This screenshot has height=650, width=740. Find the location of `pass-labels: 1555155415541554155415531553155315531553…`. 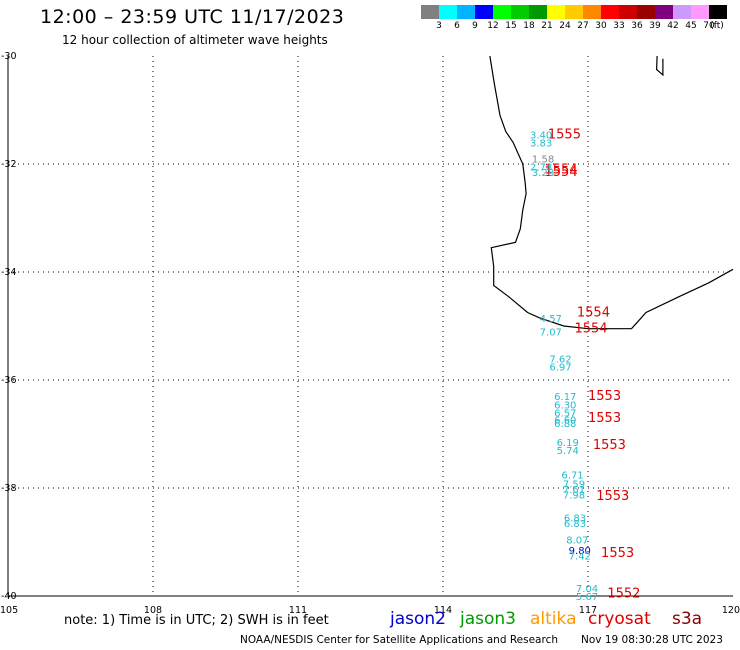

pass-labels: 1555155415541554155415531553155315531553… is located at coordinates (593, 364).